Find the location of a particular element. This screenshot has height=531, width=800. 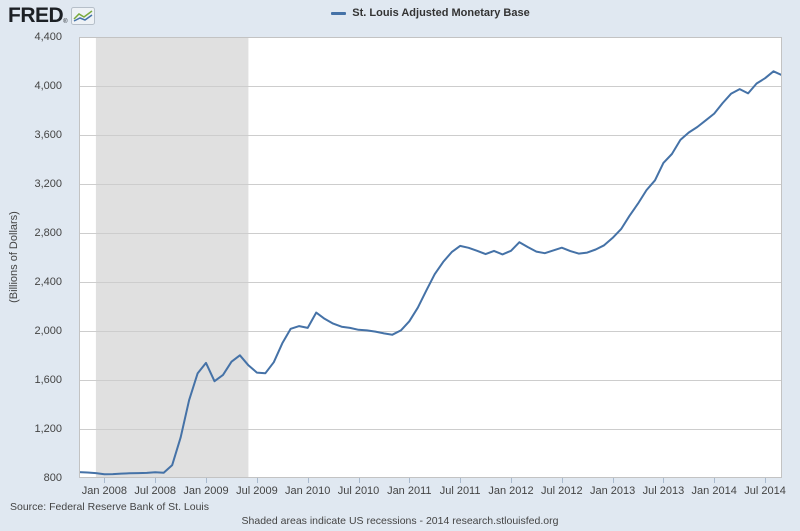

x-tick-label: Jan 2009 is located at coordinates (206, 491).